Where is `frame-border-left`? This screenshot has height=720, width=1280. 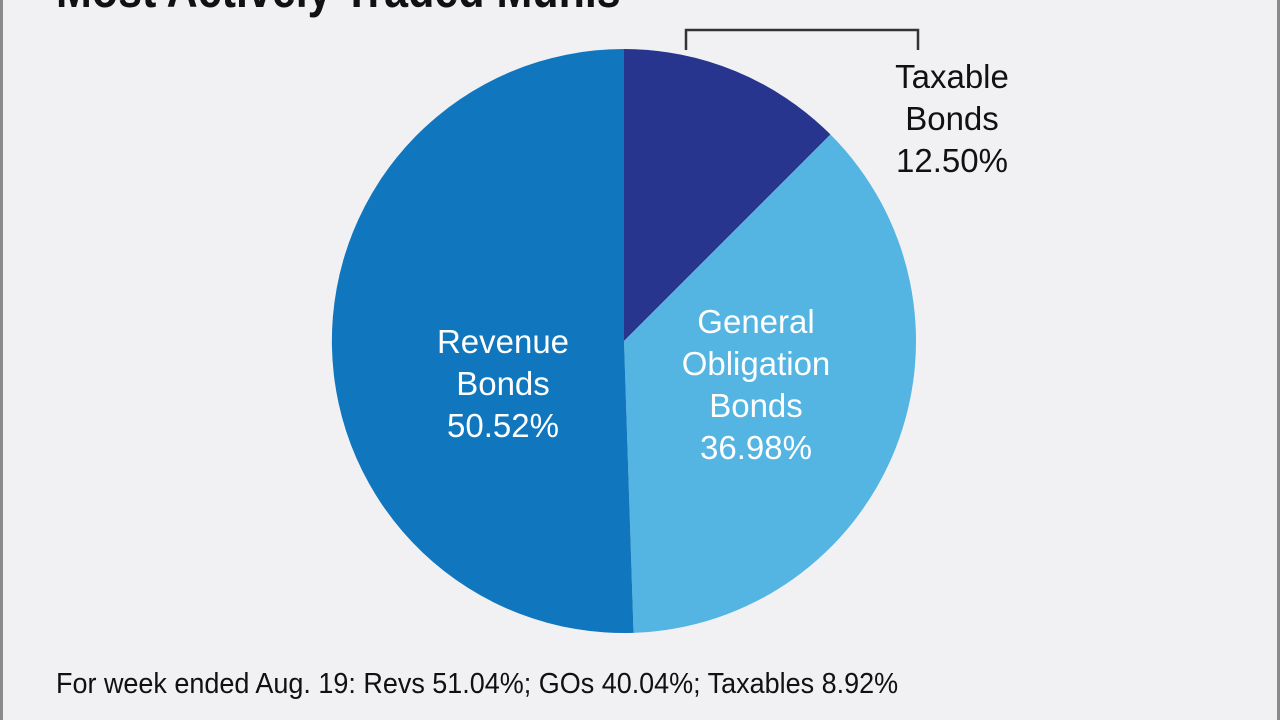
frame-border-left is located at coordinates (1, 360).